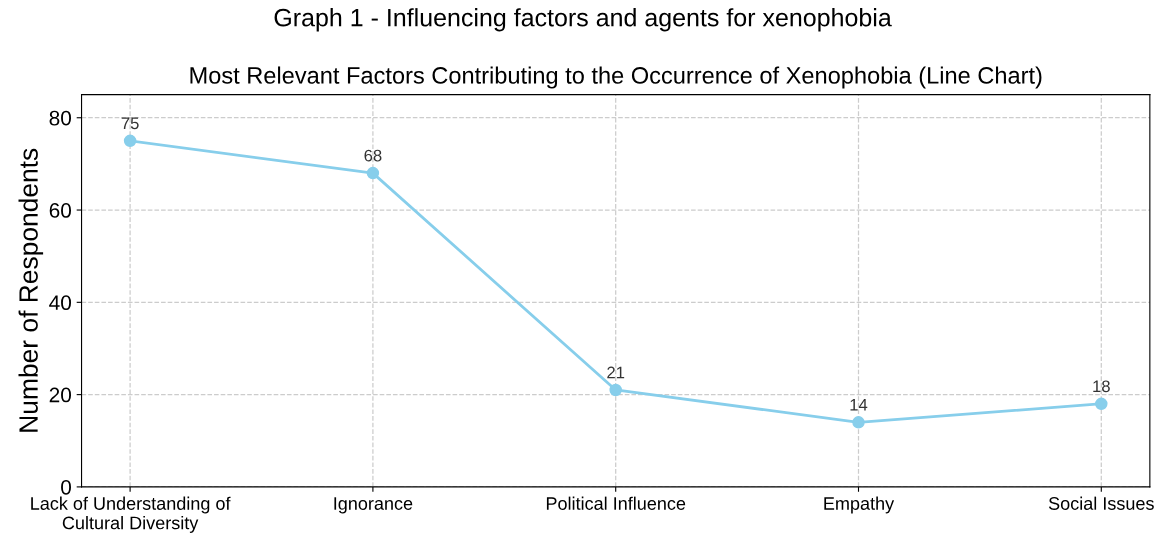 The width and height of the screenshot is (1165, 541). Describe the element at coordinates (616, 372) in the screenshot. I see `data-label: 21` at that location.